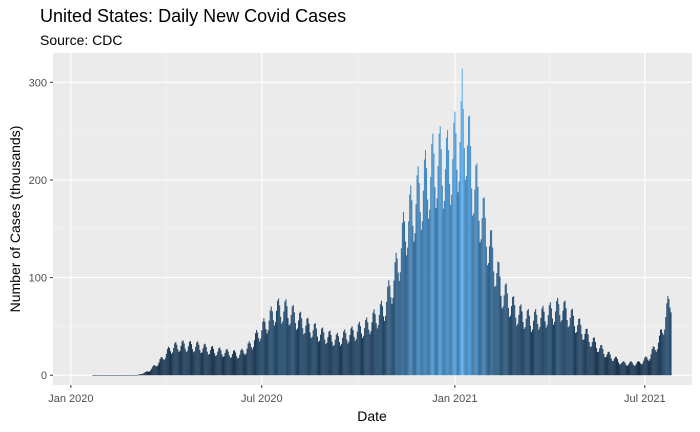 The image size is (700, 432). Describe the element at coordinates (454, 399) in the screenshot. I see `x-tick-label: Jan 2021` at that location.